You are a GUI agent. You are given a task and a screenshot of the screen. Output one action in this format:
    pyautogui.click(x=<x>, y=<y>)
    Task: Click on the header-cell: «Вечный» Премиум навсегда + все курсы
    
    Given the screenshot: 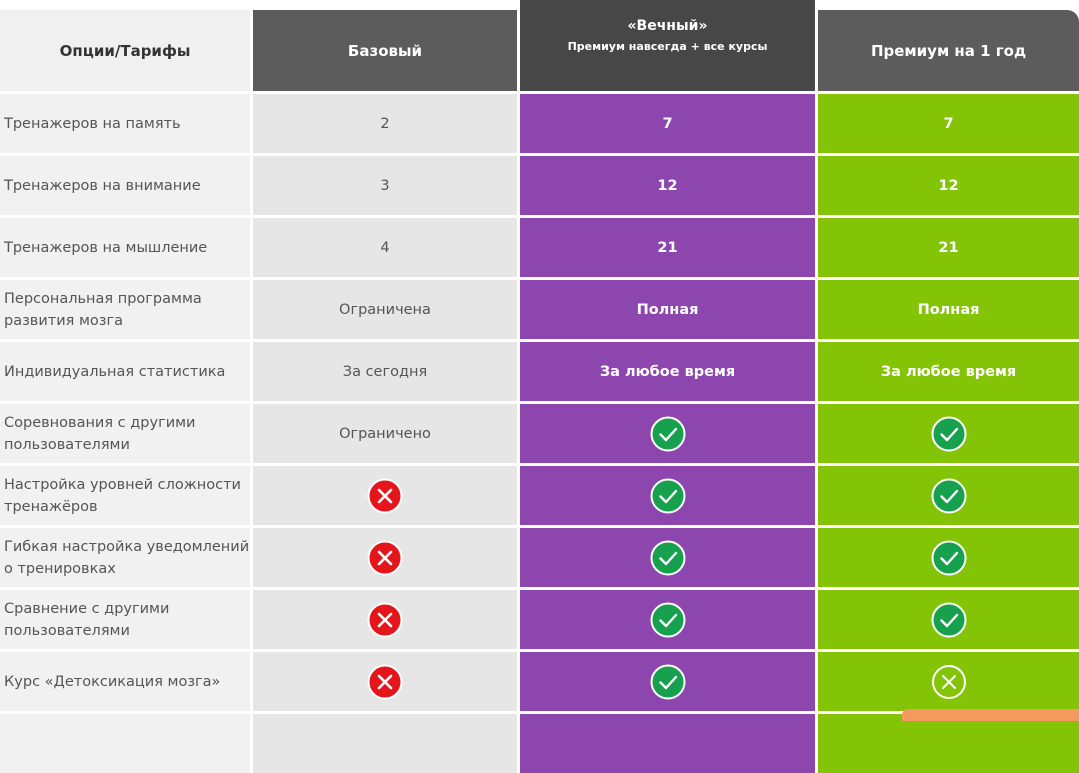 What is the action you would take?
    pyautogui.click(x=667, y=45)
    